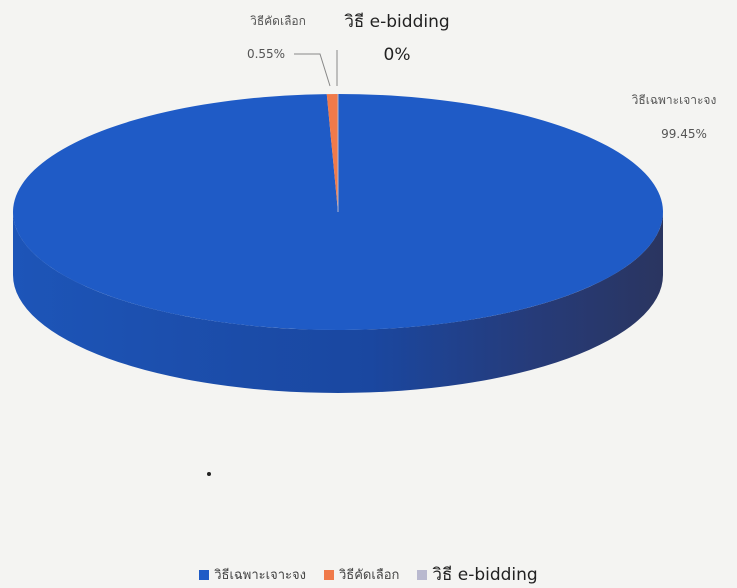 Image resolution: width=737 pixels, height=588 pixels. I want to click on label-value-vidiforpraw: 99.45%, so click(684, 134).